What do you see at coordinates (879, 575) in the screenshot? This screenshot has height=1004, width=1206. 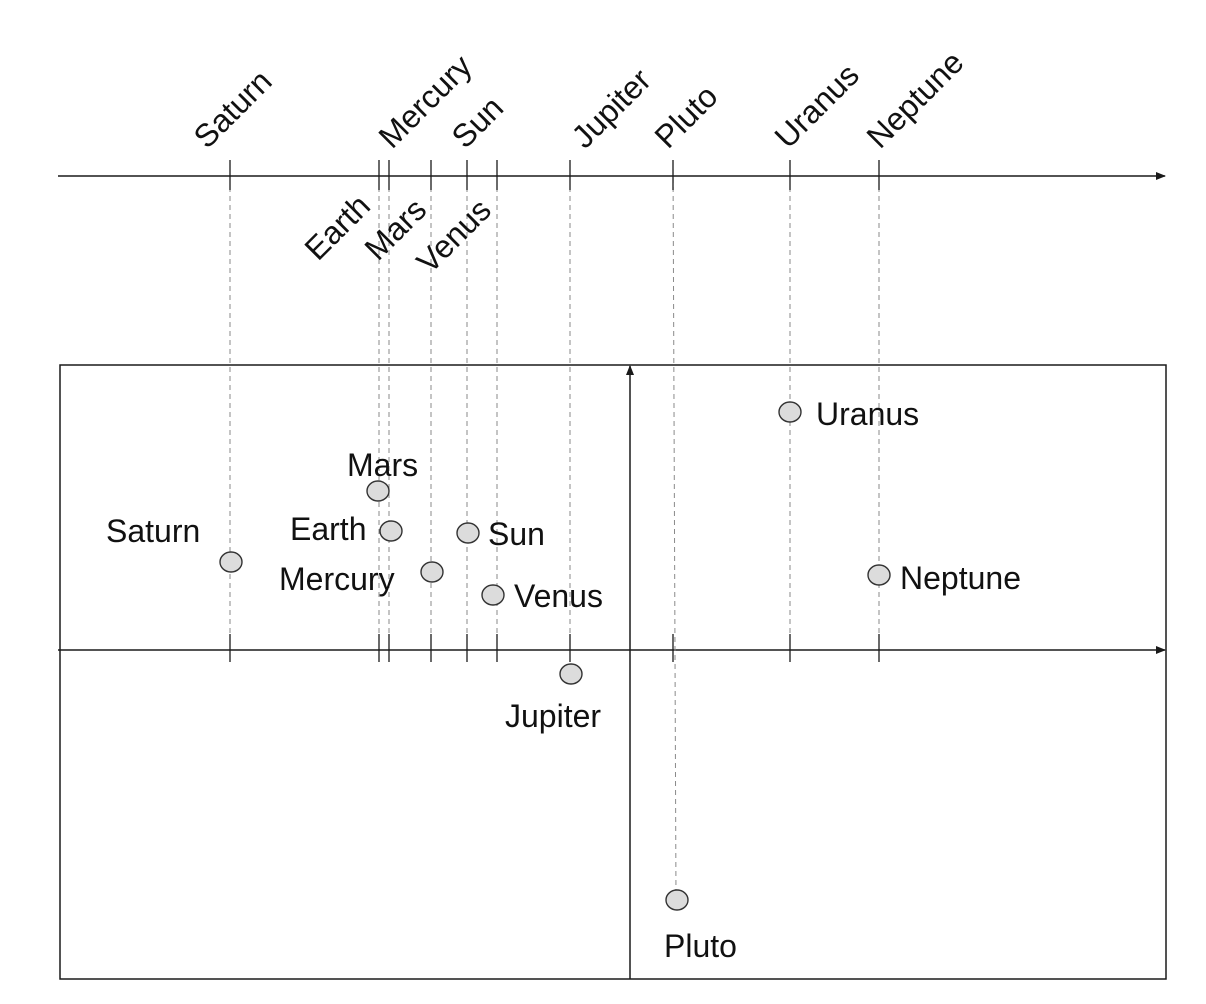 I see `point-neptune` at bounding box center [879, 575].